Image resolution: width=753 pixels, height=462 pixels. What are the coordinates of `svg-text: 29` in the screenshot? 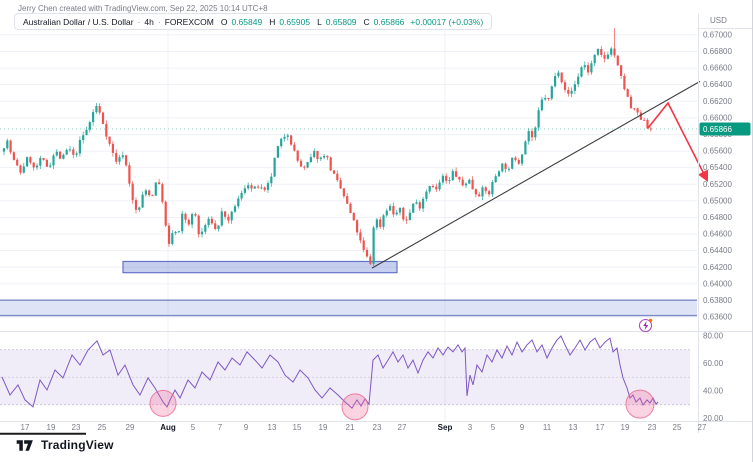 It's located at (130, 427).